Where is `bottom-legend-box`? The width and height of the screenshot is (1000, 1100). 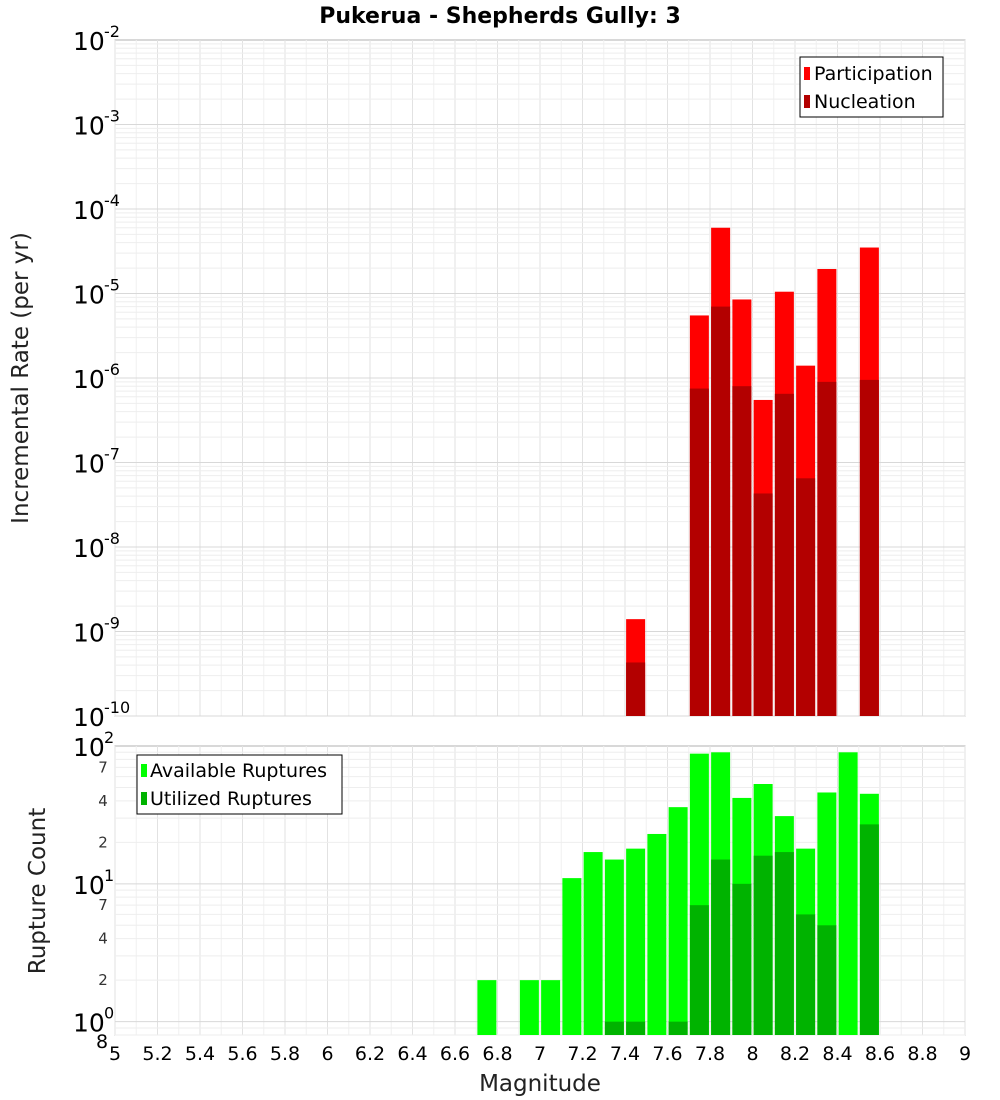
bottom-legend-box is located at coordinates (239, 784).